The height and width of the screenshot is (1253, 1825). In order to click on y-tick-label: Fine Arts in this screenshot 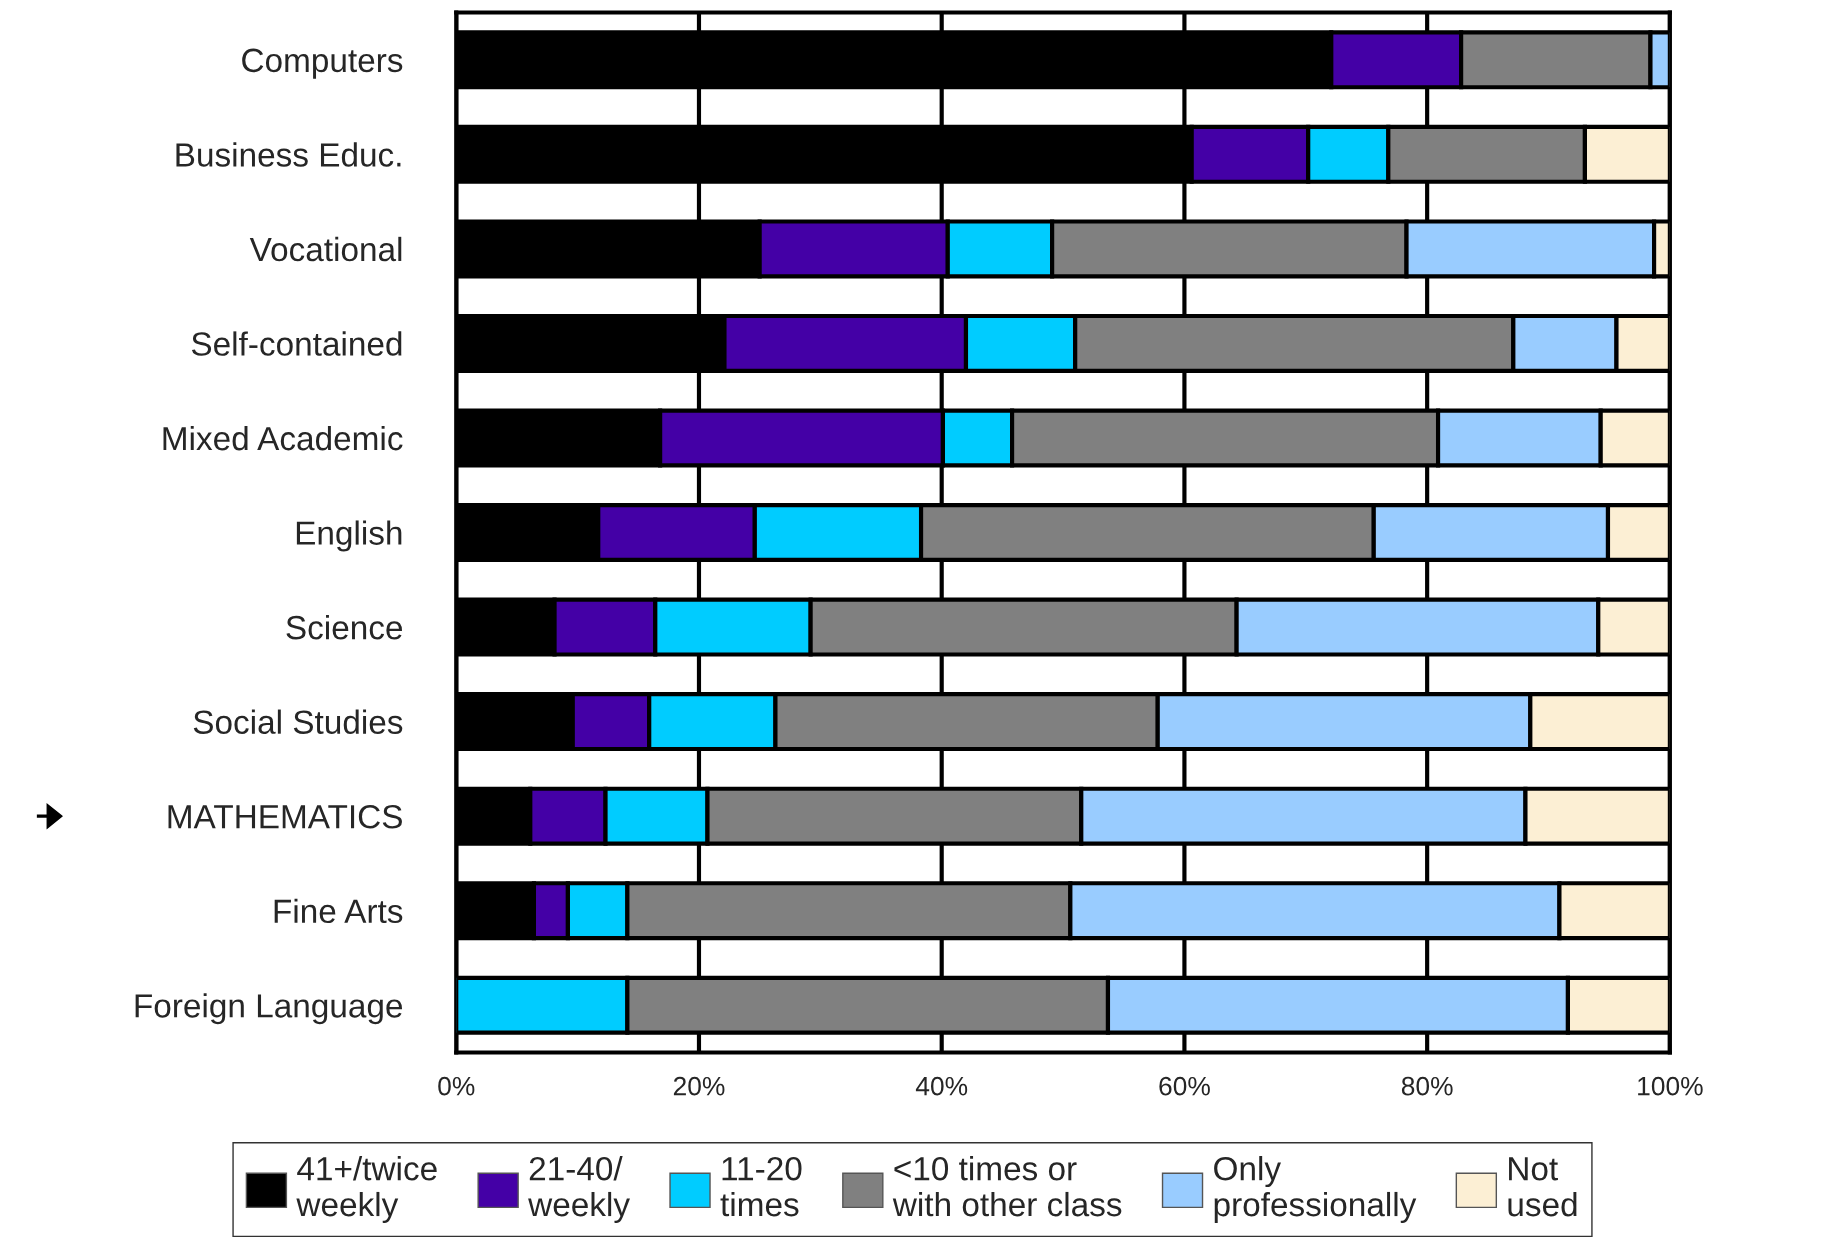, I will do `click(338, 911)`.